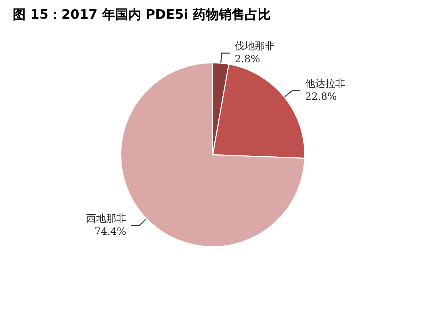  I want to click on data-label: 74.4%, so click(110, 232).